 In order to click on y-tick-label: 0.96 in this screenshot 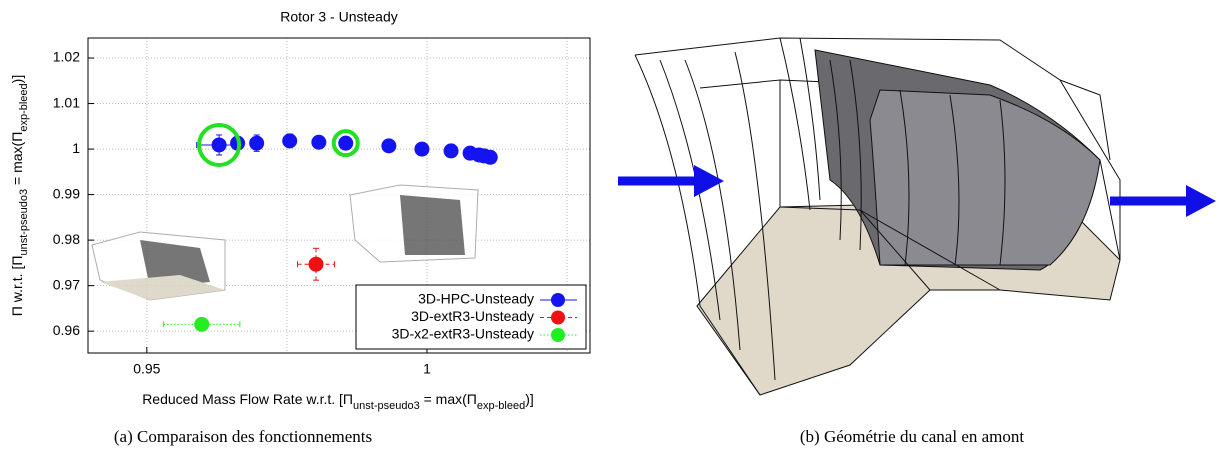, I will do `click(66, 330)`.